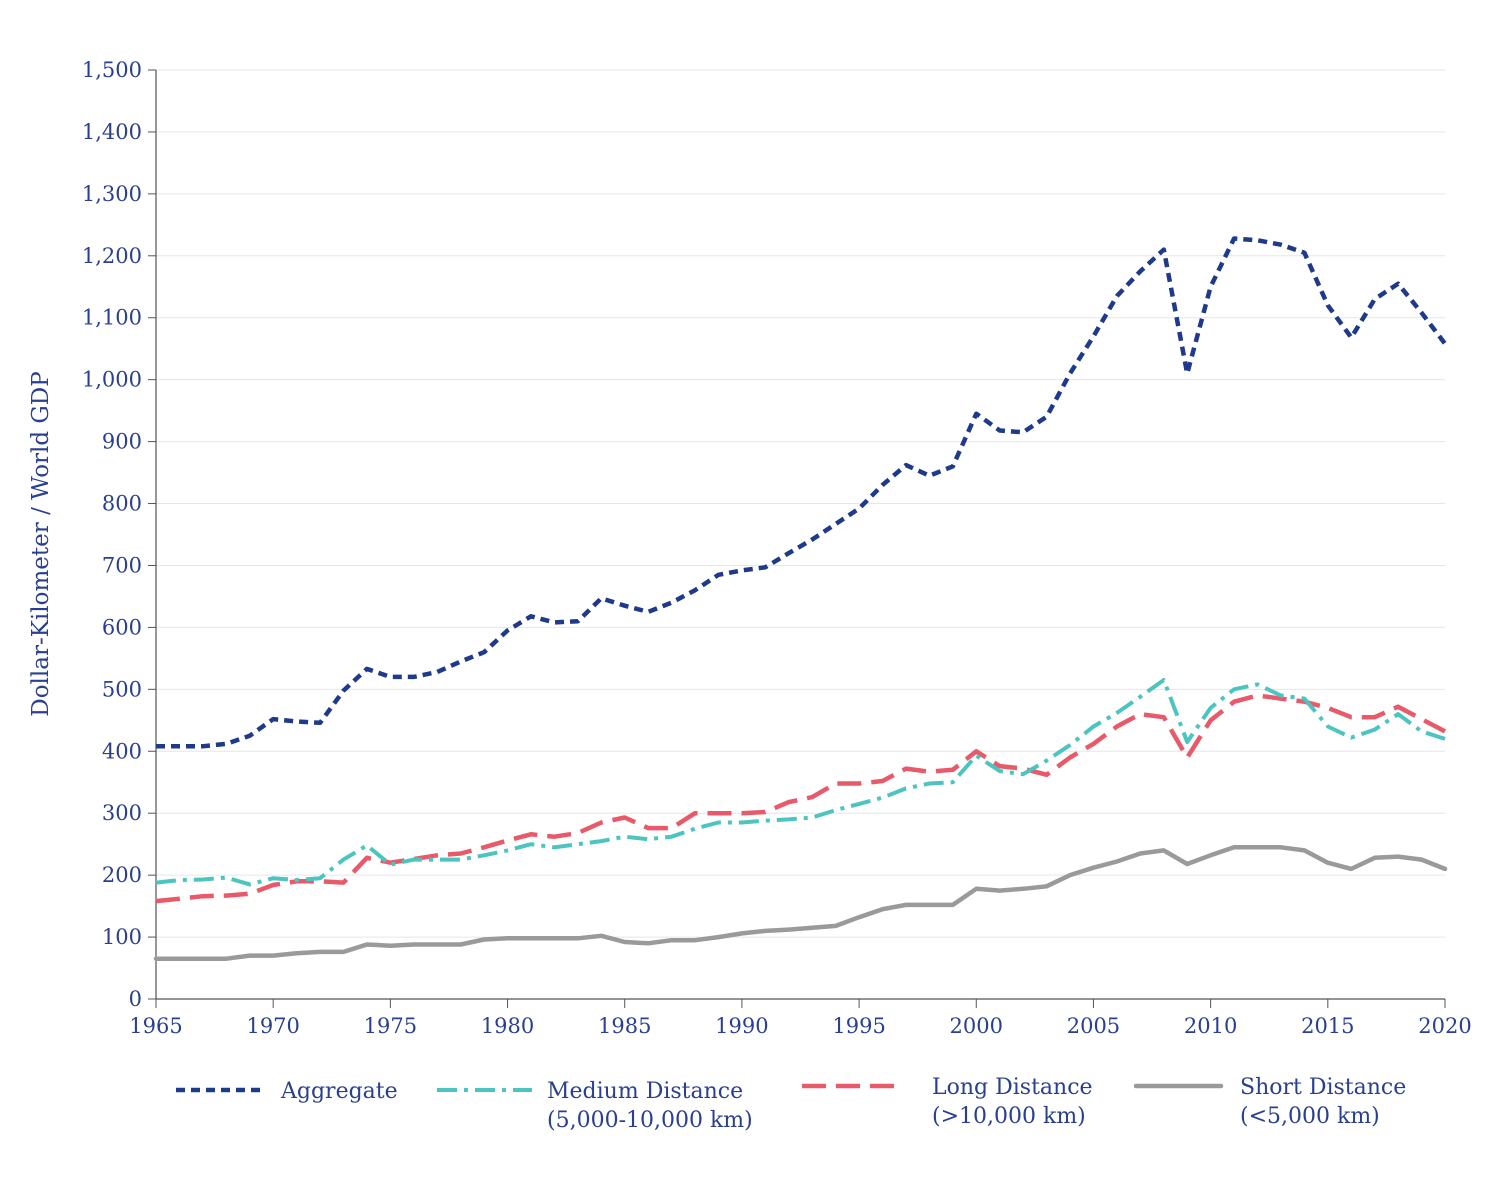  What do you see at coordinates (1012, 1087) in the screenshot?
I see `legend-label: Long Distance` at bounding box center [1012, 1087].